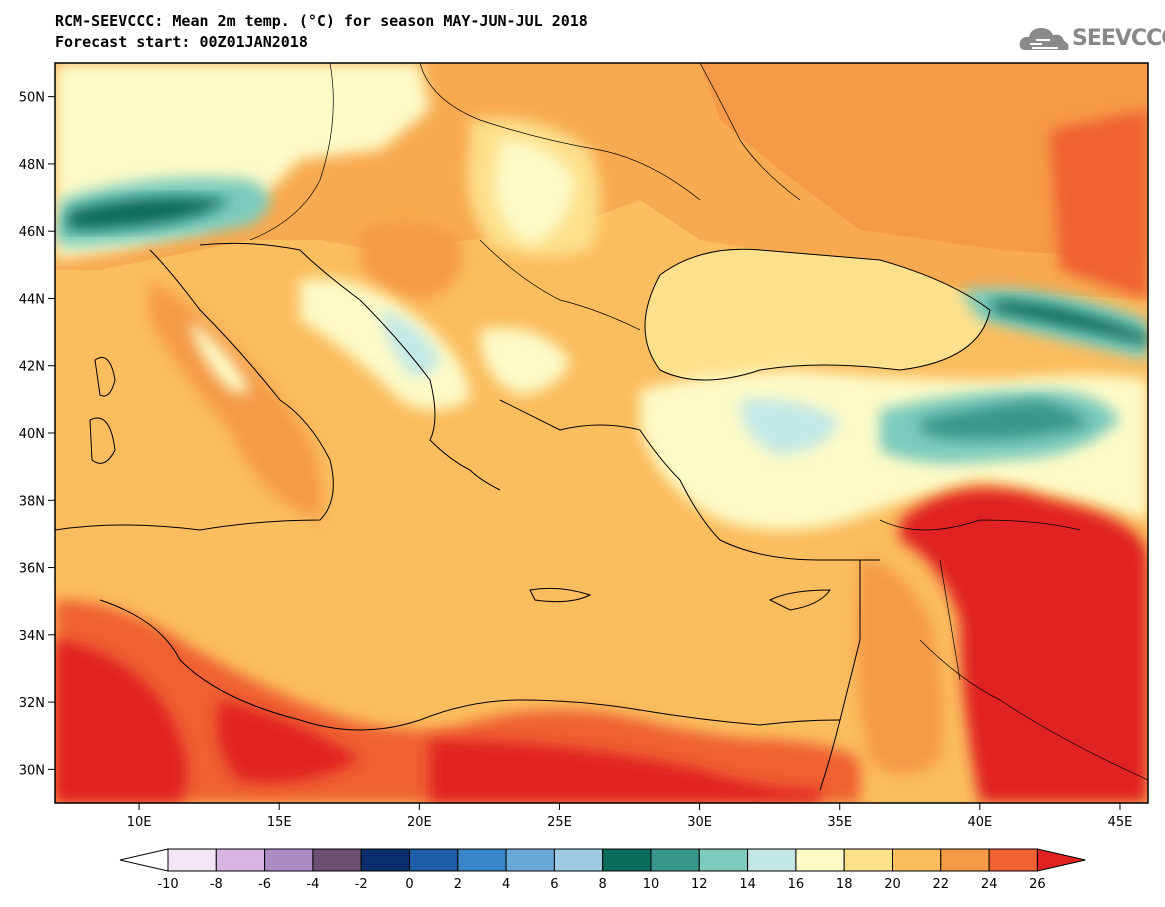 The height and width of the screenshot is (907, 1165). Describe the element at coordinates (651, 884) in the screenshot. I see `colorbar-label: 10` at that location.